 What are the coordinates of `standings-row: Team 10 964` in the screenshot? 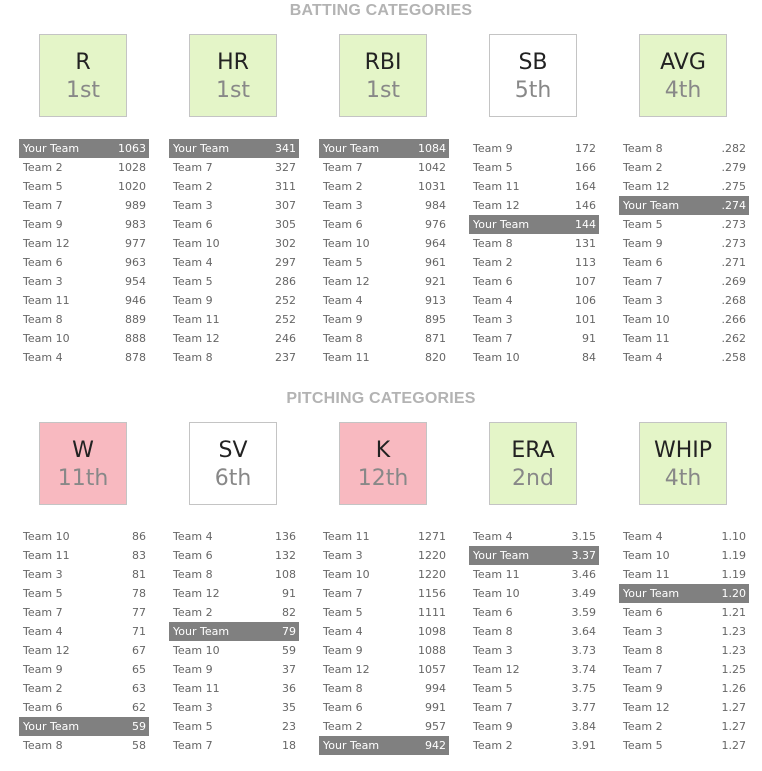 It's located at (384, 243).